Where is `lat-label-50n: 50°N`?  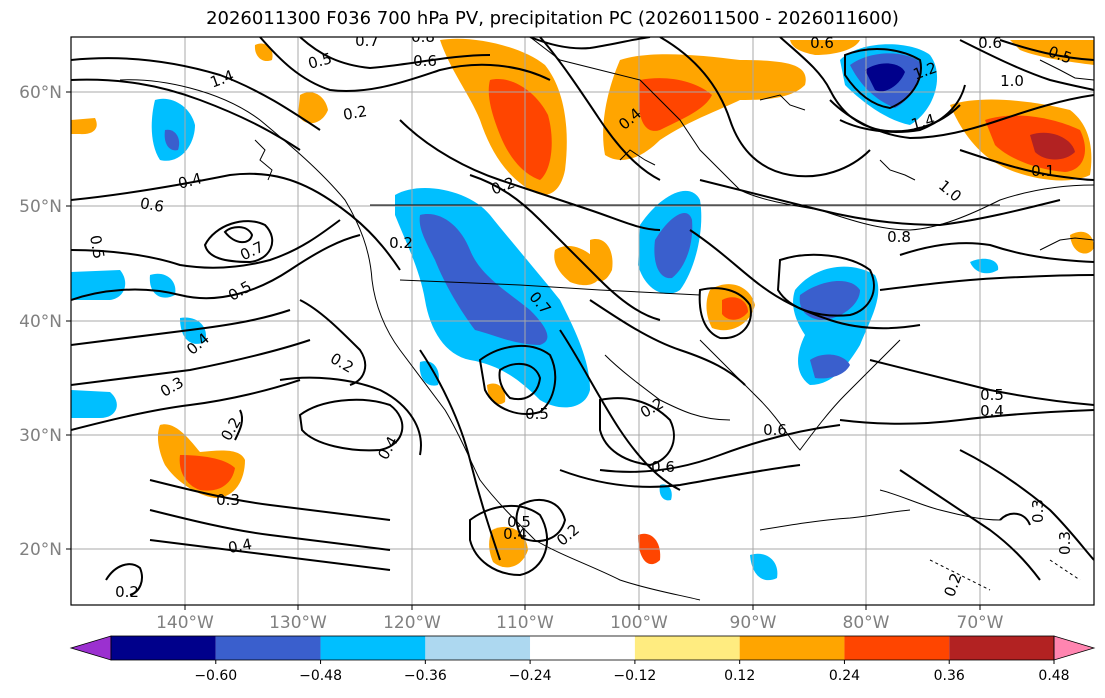
lat-label-50n: 50°N is located at coordinates (40, 207).